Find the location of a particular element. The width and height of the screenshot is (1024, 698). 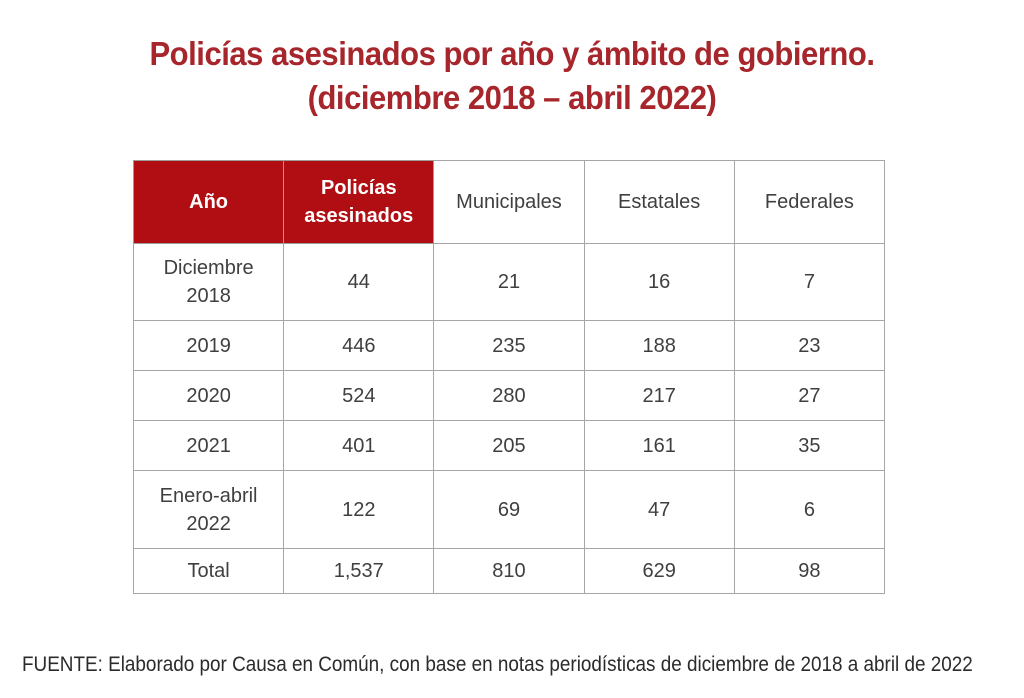

value-cell: 401 is located at coordinates (359, 445).